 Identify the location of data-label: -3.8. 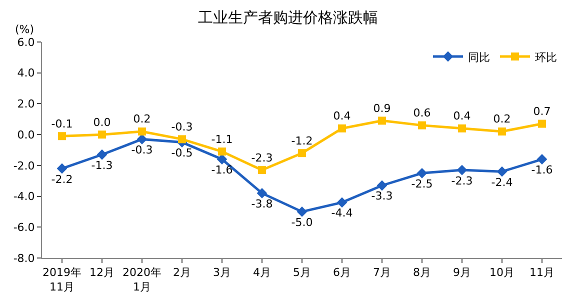
(262, 203).